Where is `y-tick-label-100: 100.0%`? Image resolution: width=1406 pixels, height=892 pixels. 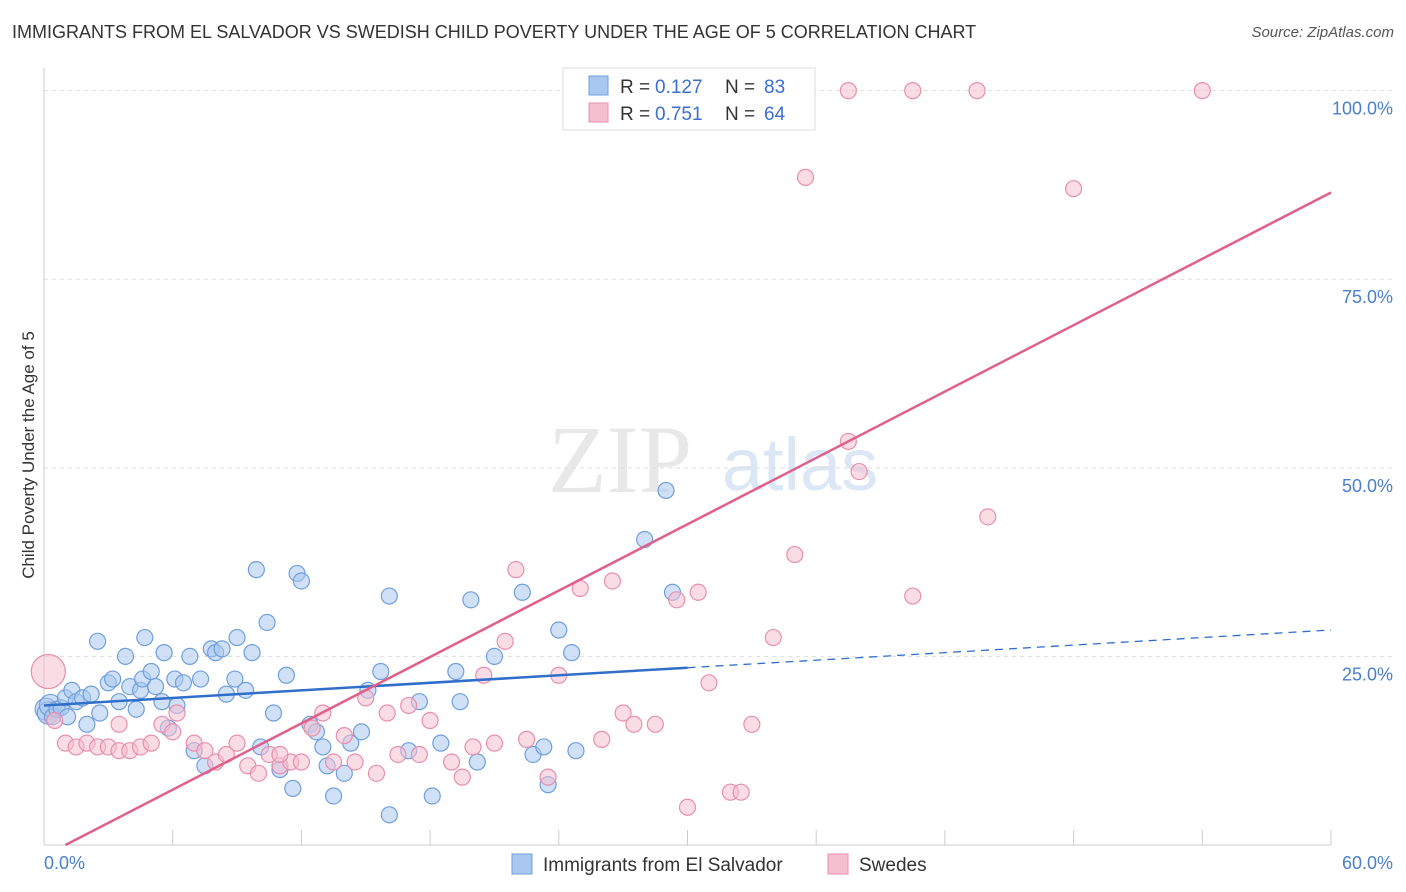
y-tick-label-100: 100.0% is located at coordinates (1362, 109).